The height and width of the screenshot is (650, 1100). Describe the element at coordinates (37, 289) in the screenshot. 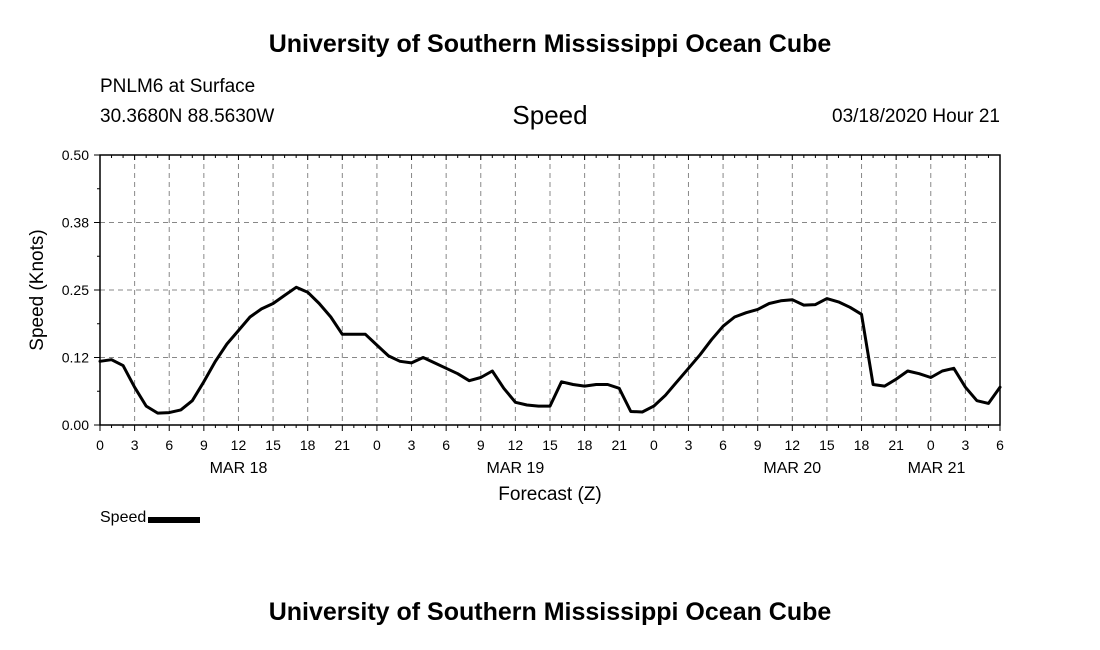

I see `y-axis-label: Speed (Knots)` at that location.